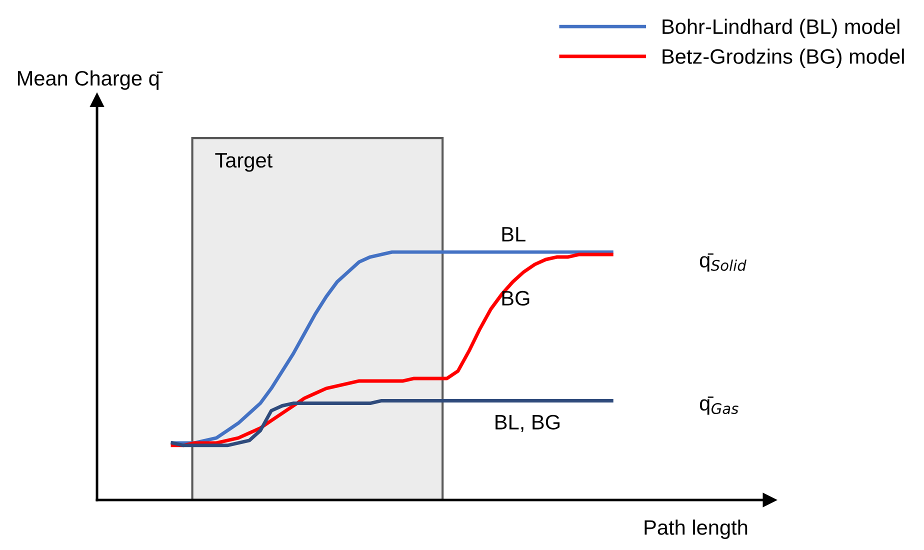 The width and height of the screenshot is (924, 550). What do you see at coordinates (514, 234) in the screenshot?
I see `text: BL` at bounding box center [514, 234].